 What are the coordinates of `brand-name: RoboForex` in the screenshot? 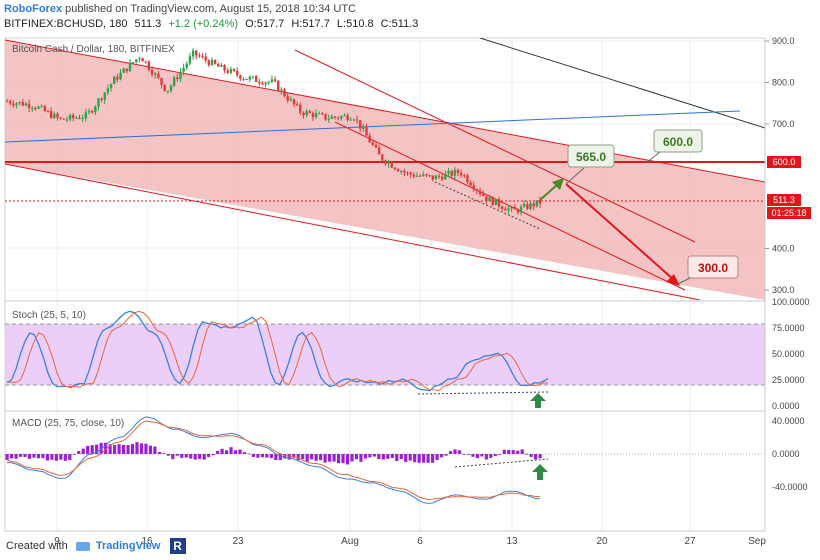 It's located at (33, 9).